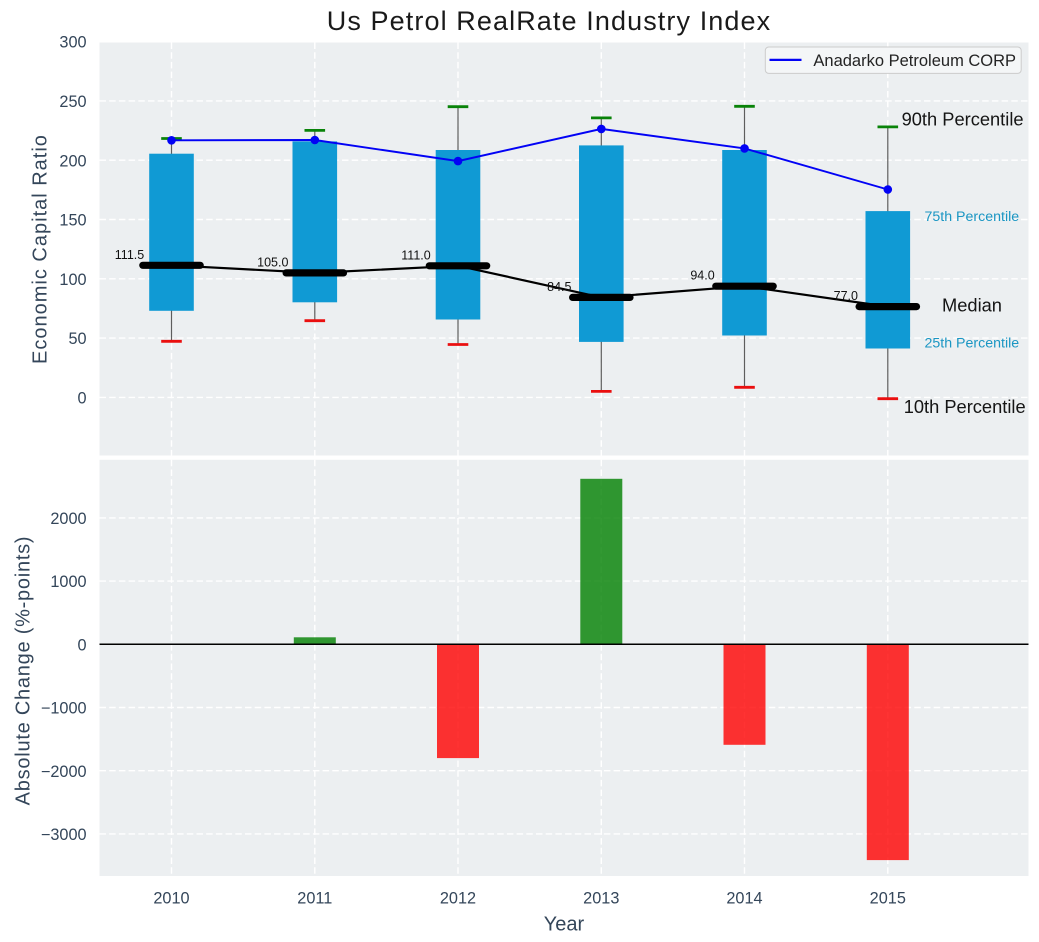 This screenshot has height=942, width=1039. Describe the element at coordinates (68, 582) in the screenshot. I see `svg-text: 1000` at that location.